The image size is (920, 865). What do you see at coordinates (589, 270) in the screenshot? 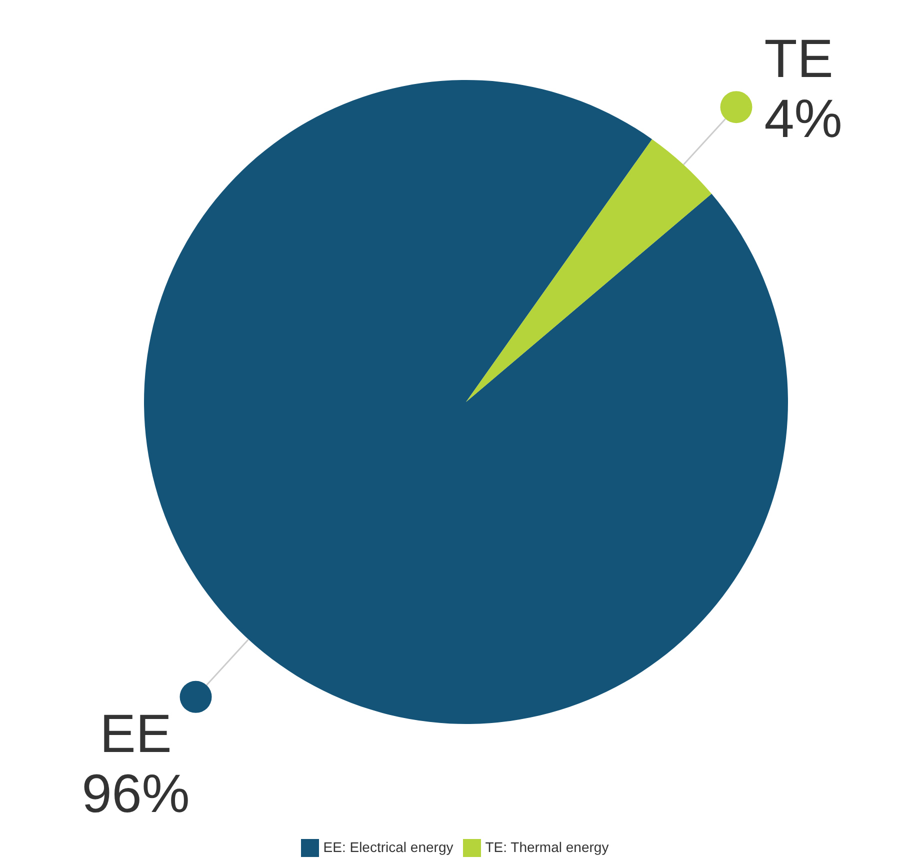
I see `pie-slice` at bounding box center [589, 270].